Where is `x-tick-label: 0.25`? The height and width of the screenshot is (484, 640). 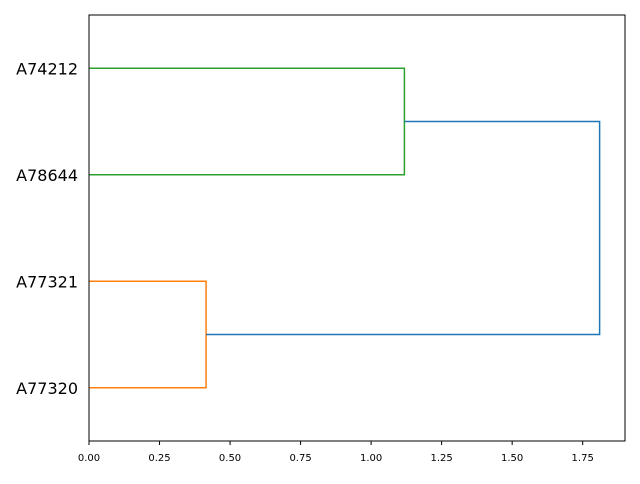 x-tick-label: 0.25 is located at coordinates (159, 458).